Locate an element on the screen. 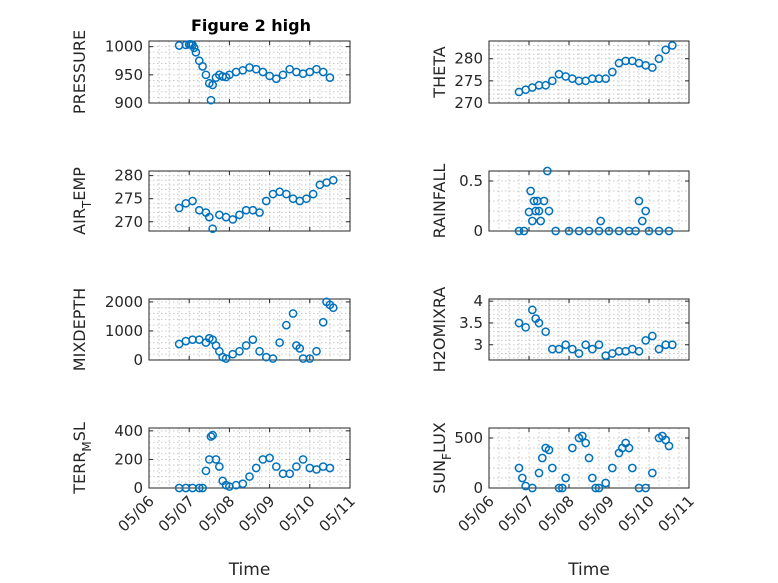  subplot-h2omixra: 3 3.5 4 H2OMIXRA is located at coordinates (560, 330).